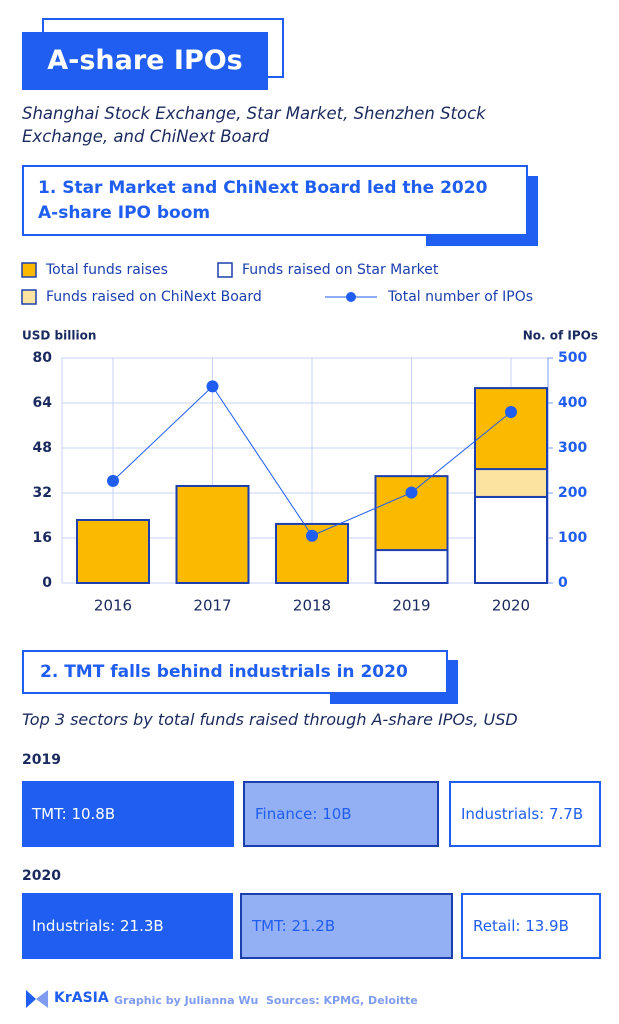 The height and width of the screenshot is (1024, 619). What do you see at coordinates (572, 493) in the screenshot?
I see `y2-tick-label: 200` at bounding box center [572, 493].